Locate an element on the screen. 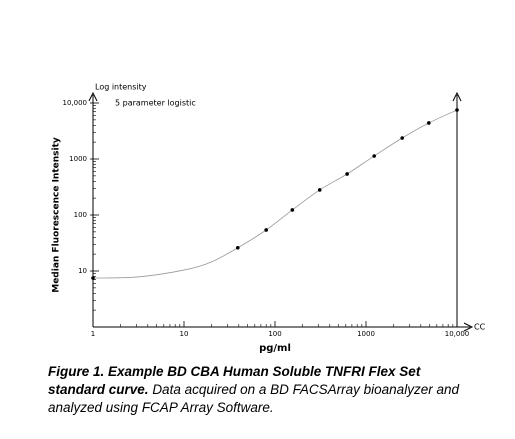 The width and height of the screenshot is (515, 439). y-tick-label: 10 is located at coordinates (82, 271).